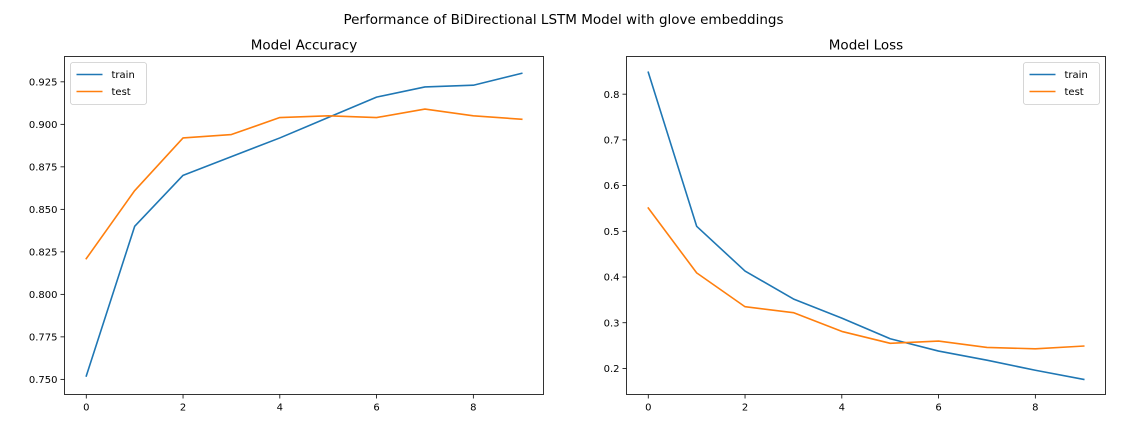  I want to click on y-tick-label: 0.800, so click(43, 295).